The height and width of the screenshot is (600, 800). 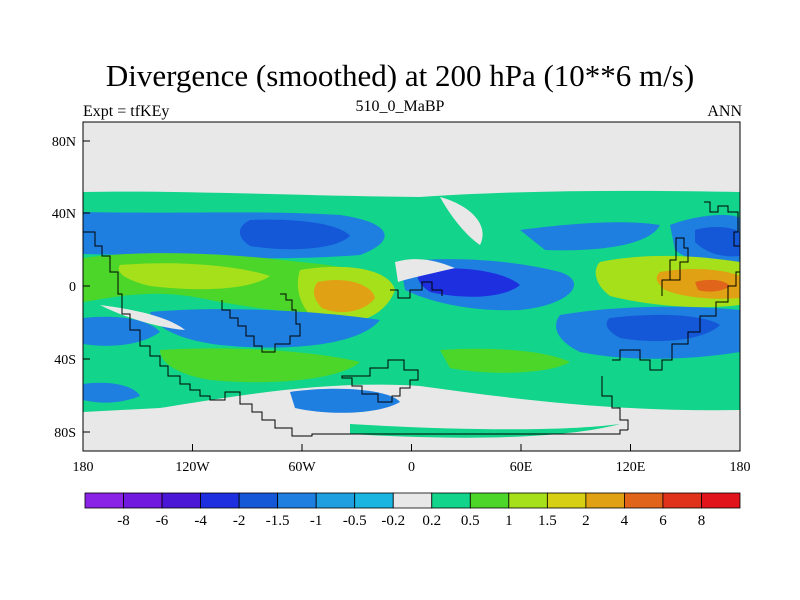 I want to click on gap-tropical-atlantic, so click(x=425, y=270).